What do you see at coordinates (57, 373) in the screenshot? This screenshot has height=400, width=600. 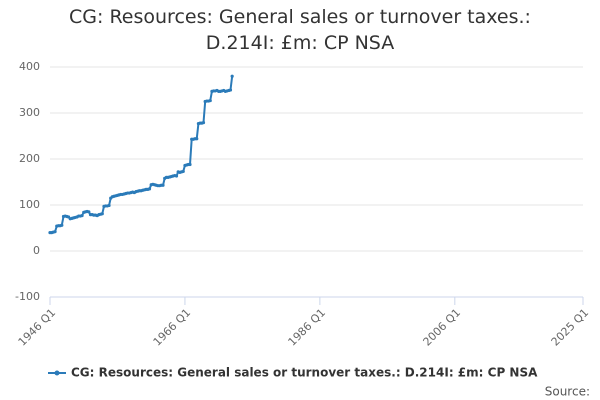 I see `legend-marker` at bounding box center [57, 373].